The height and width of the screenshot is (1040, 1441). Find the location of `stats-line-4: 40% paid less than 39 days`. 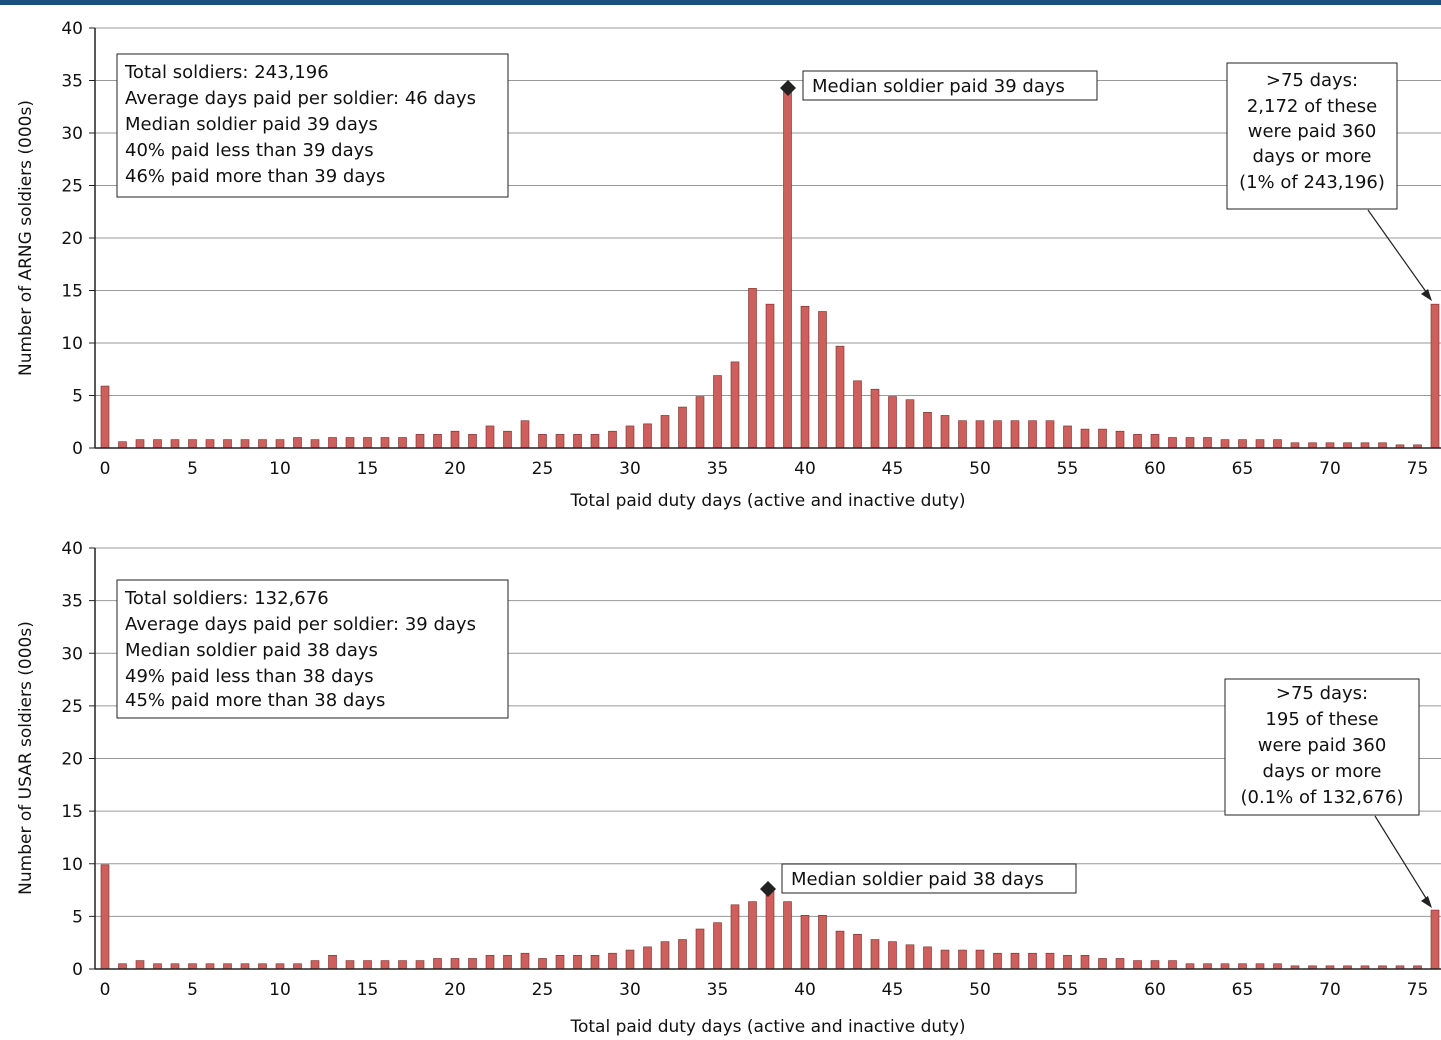

stats-line-4: 40% paid less than 39 days is located at coordinates (249, 150).